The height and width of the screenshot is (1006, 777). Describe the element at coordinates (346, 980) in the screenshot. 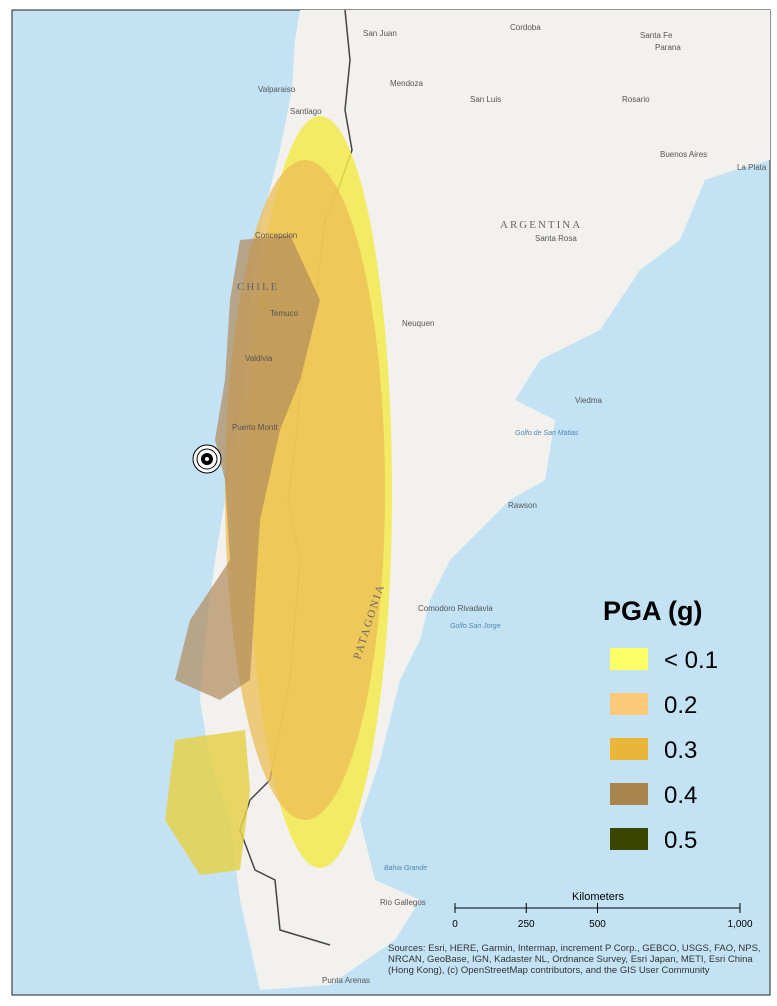

I see `place-label: Punta Arenas` at that location.